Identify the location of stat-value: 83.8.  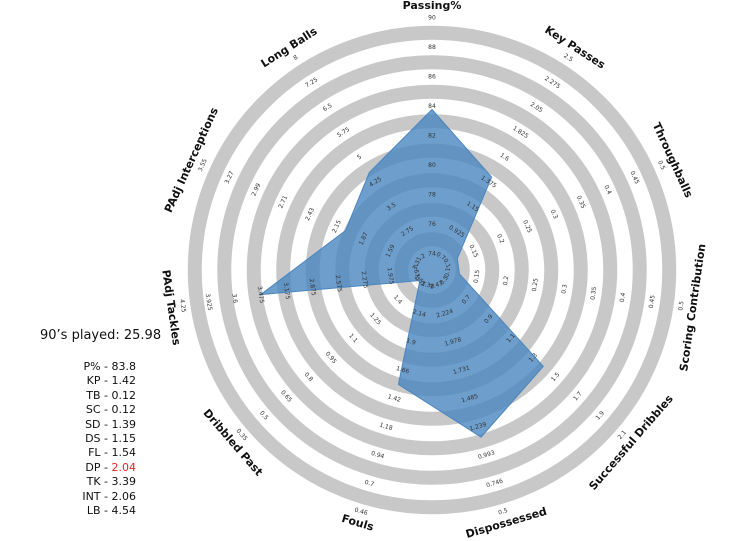
(124, 366).